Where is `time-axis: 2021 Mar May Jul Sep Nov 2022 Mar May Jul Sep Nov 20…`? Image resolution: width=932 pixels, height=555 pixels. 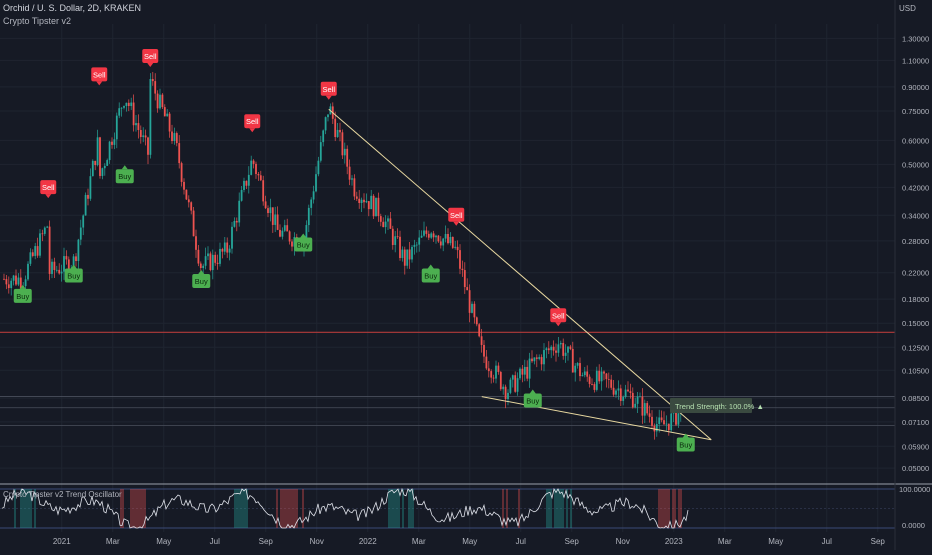
time-axis: 2021 Mar May Jul Sep Nov 2022 Mar May Jul Sep Nov 20… is located at coordinates (469, 541).